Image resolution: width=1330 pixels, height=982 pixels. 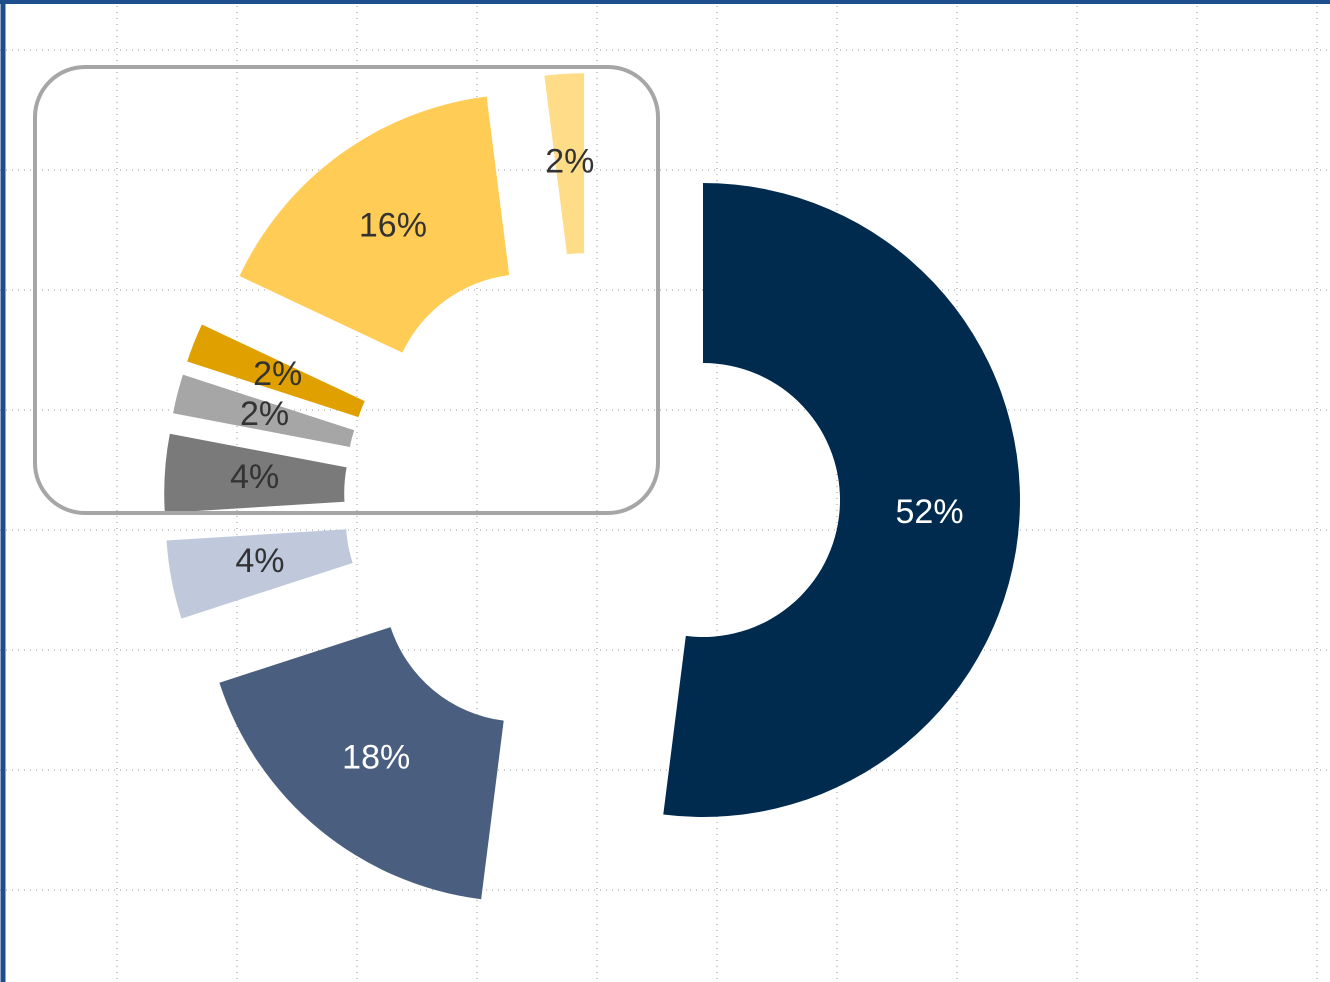 What do you see at coordinates (393, 225) in the screenshot?
I see `slice-label: 16%` at bounding box center [393, 225].